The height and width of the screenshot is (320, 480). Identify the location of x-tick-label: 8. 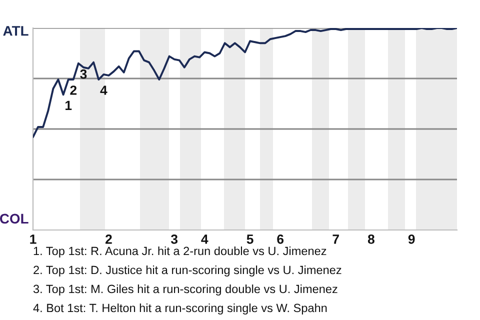
(371, 239).